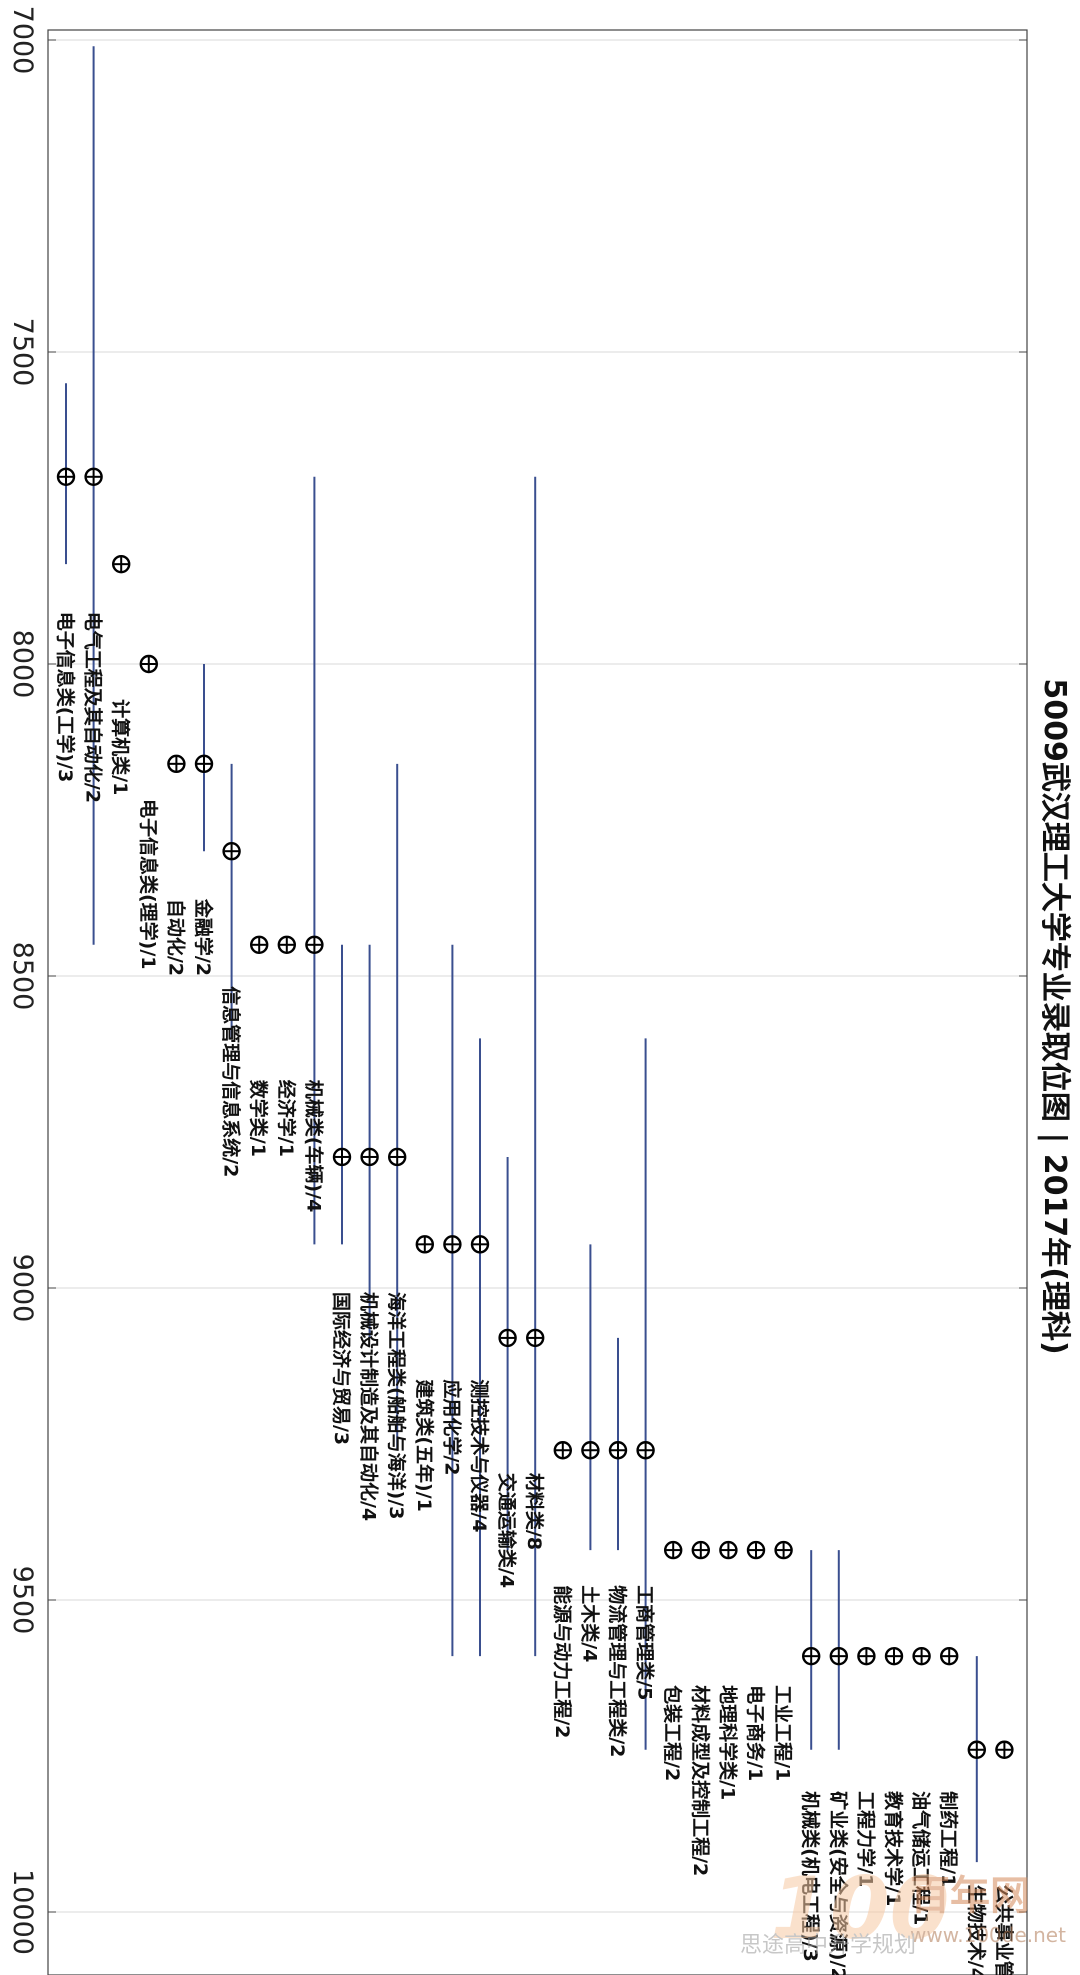 This screenshot has width=1080, height=1975. What do you see at coordinates (22, 1600) in the screenshot?
I see `tick-label: 9500` at bounding box center [22, 1600].